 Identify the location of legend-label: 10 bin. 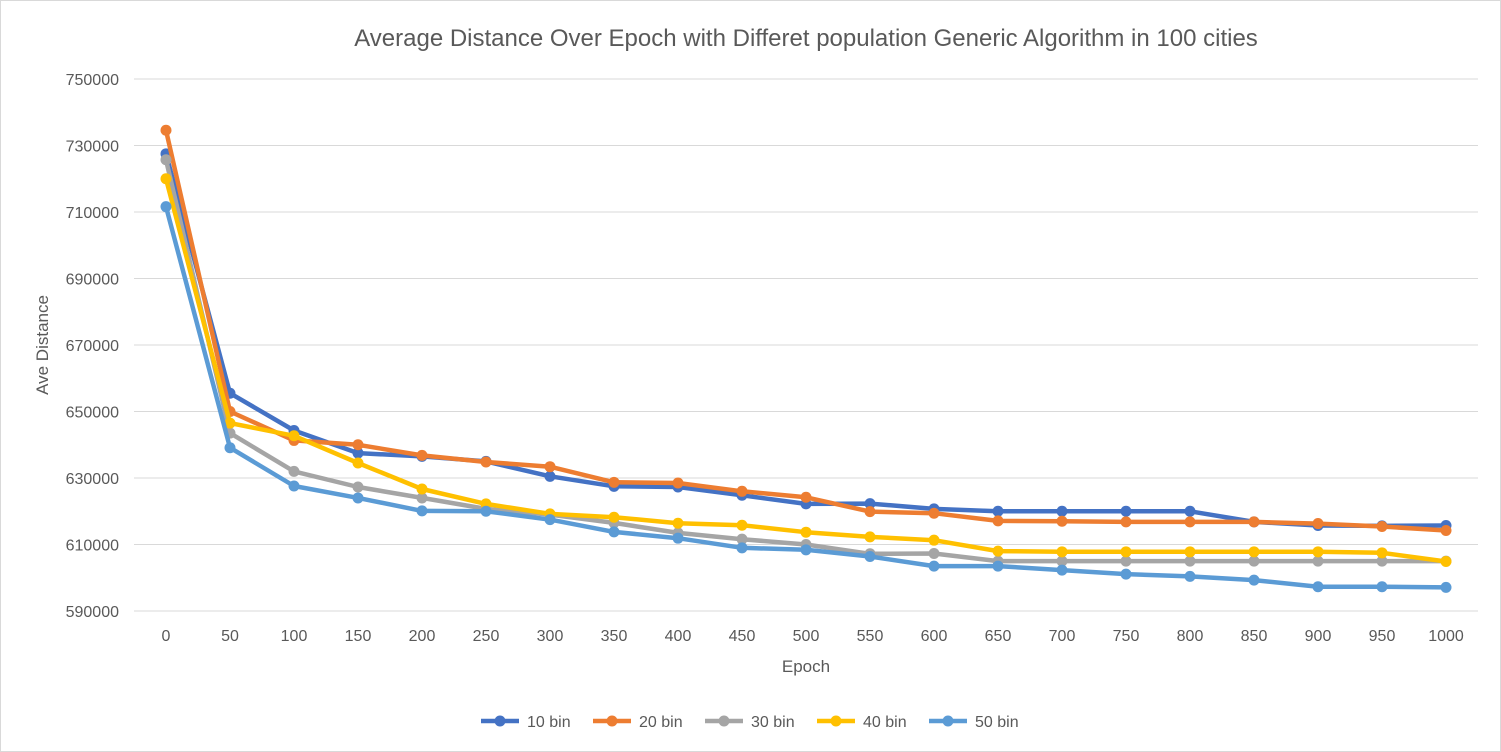
(549, 722).